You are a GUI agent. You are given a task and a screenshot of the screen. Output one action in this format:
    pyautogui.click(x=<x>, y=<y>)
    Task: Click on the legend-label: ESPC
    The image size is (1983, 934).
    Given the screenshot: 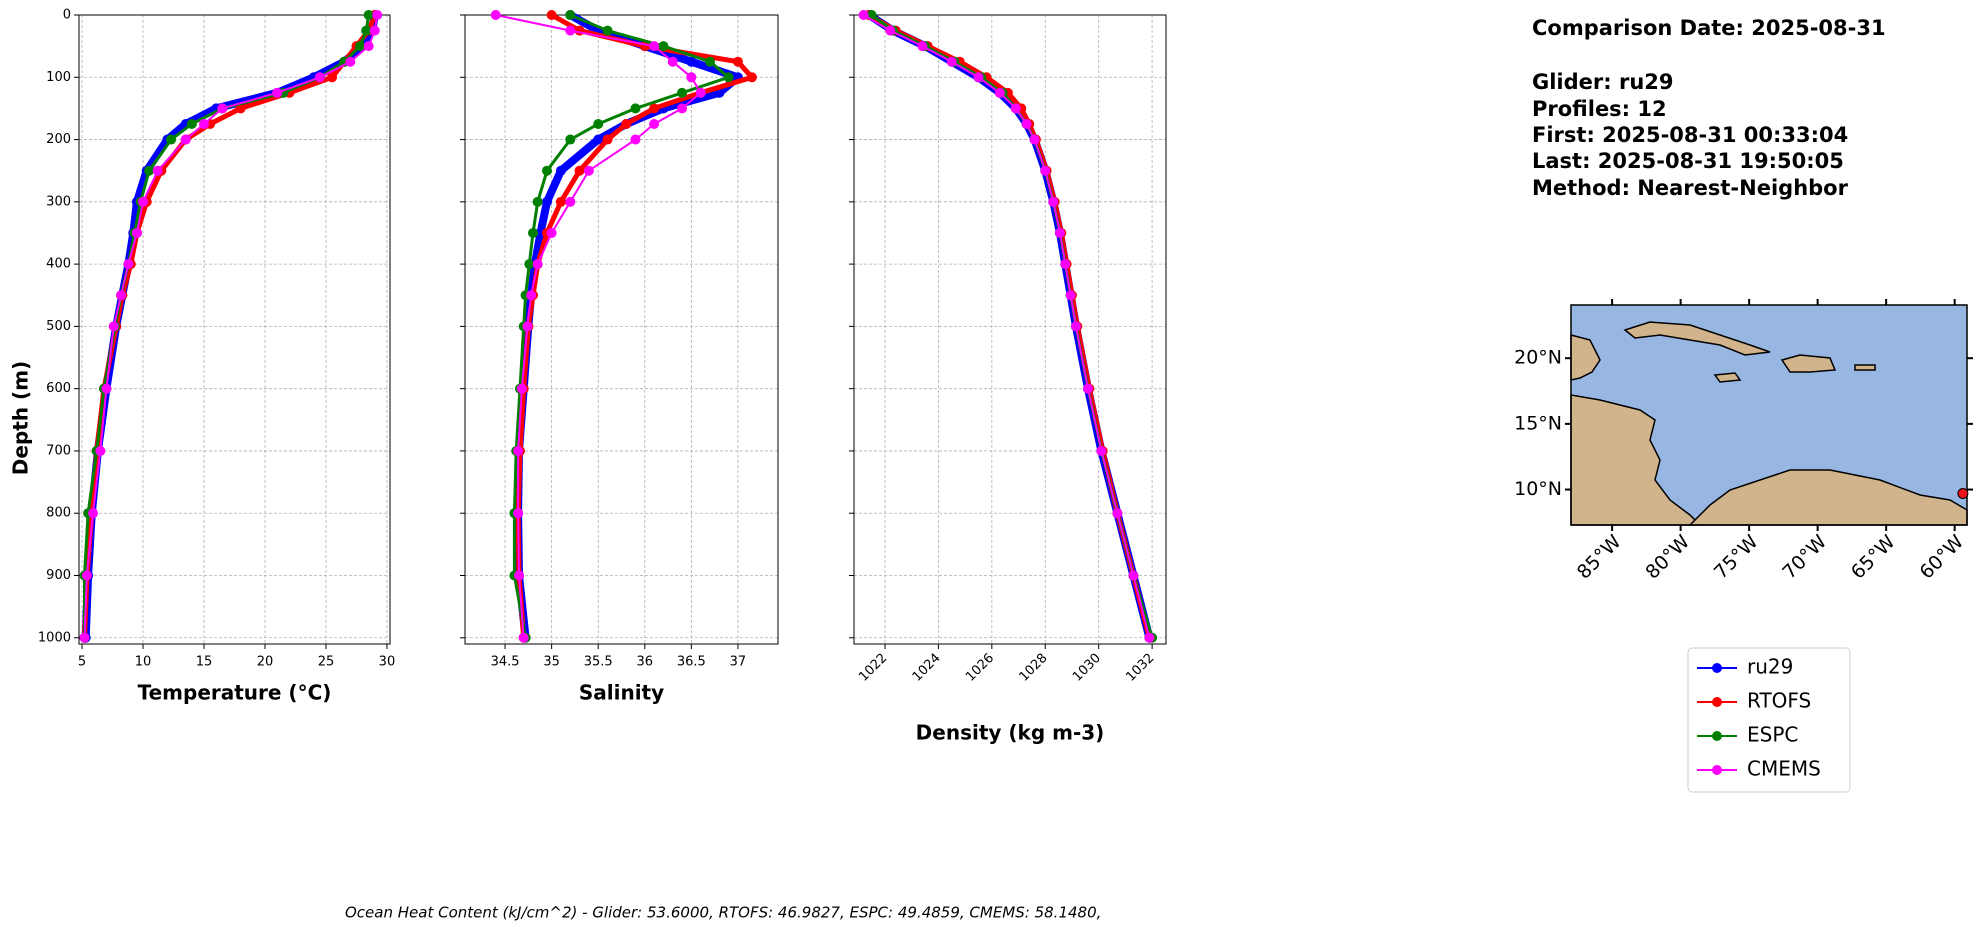 What is the action you would take?
    pyautogui.click(x=1772, y=735)
    